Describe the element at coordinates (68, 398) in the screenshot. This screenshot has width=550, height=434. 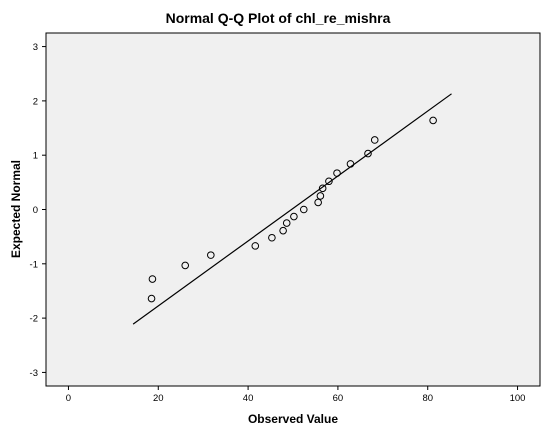
I see `x-tick-label: 0` at that location.